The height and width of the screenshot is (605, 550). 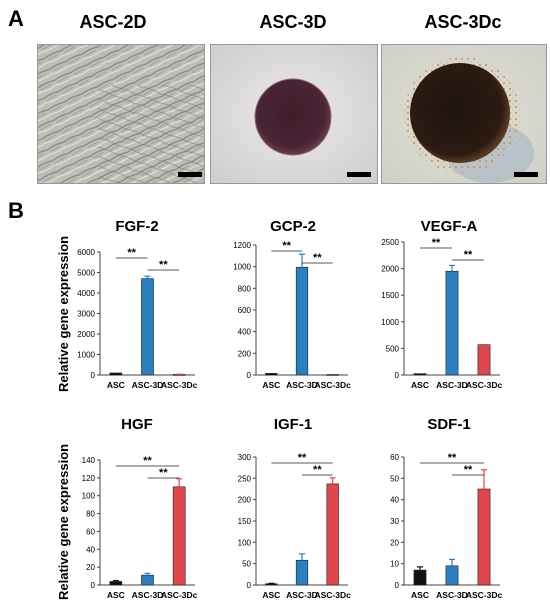 What do you see at coordinates (121, 114) in the screenshot?
I see `micrograph-asc-2d` at bounding box center [121, 114].